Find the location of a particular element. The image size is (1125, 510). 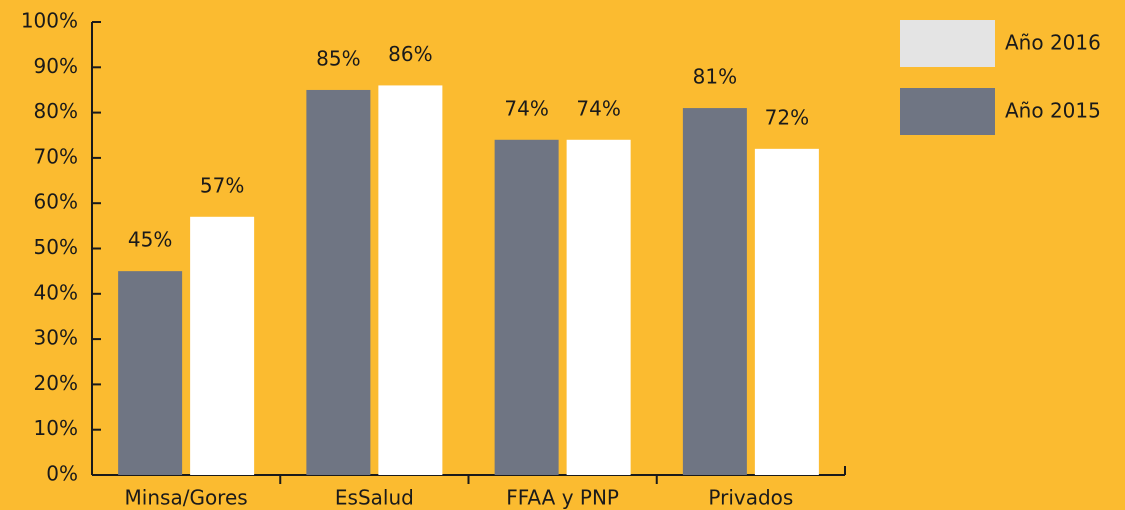

legend-label: Año 2015 is located at coordinates (1053, 111).